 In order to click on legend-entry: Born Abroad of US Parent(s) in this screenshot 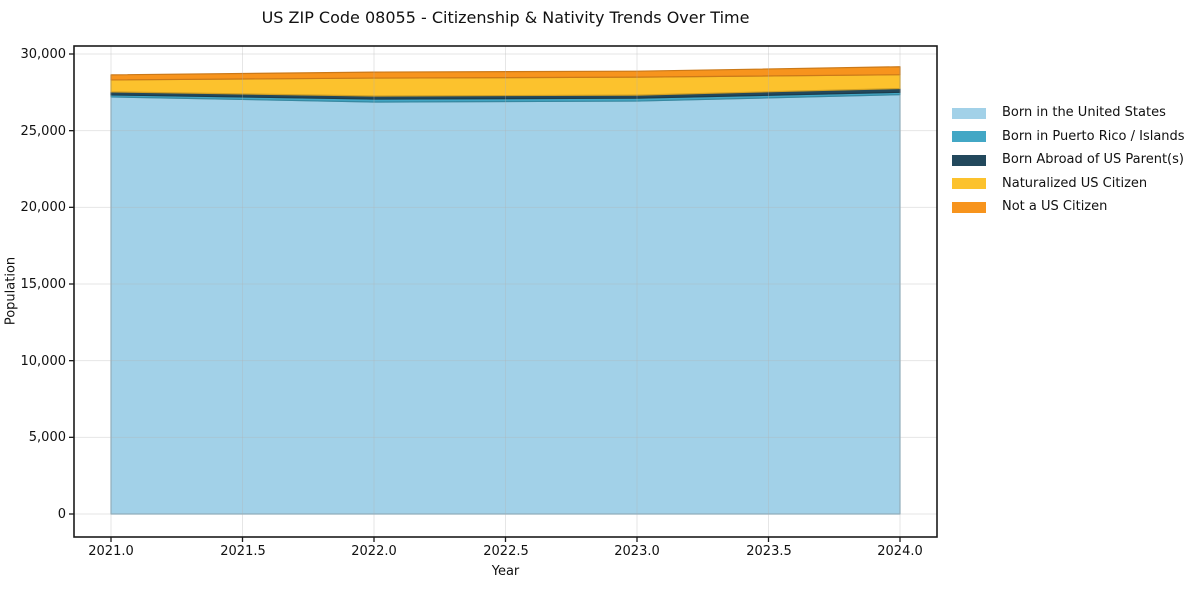, I will do `click(1068, 160)`.